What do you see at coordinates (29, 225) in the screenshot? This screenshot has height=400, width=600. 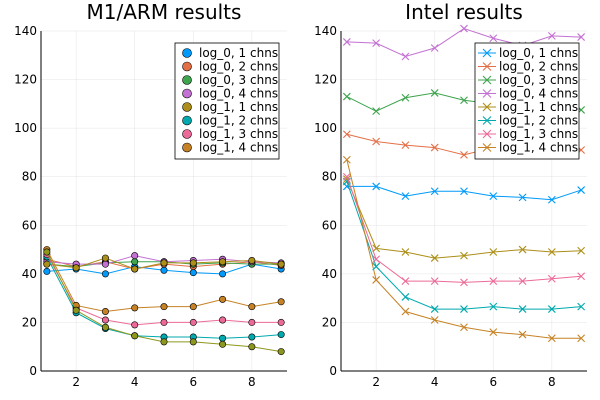 I see `y-tick-label: 60` at bounding box center [29, 225].